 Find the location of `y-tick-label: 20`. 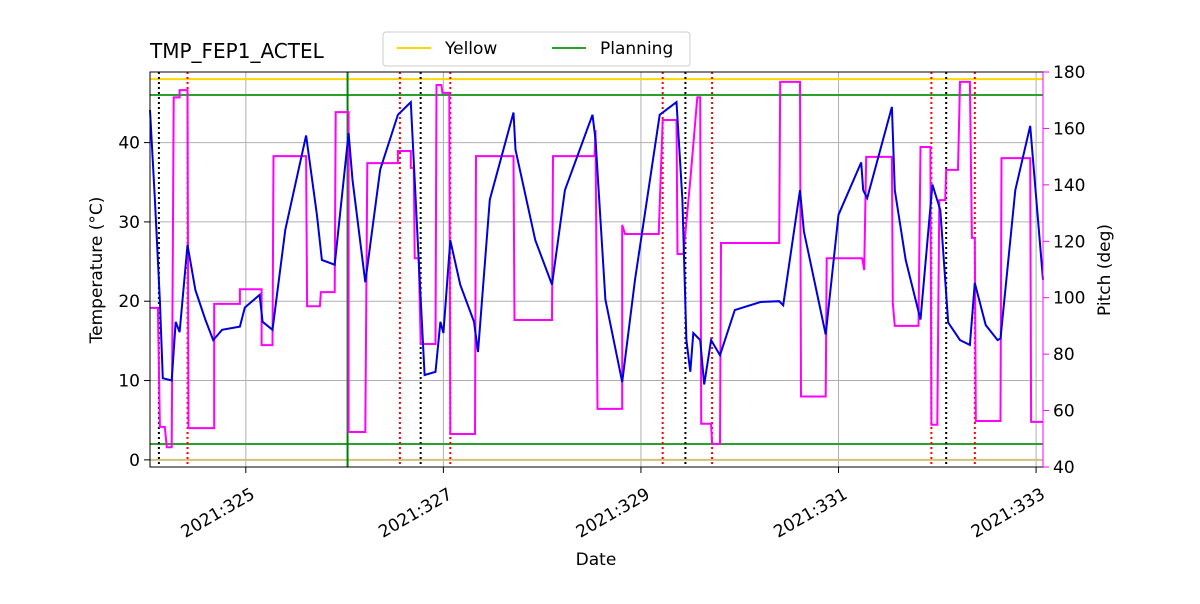

y-tick-label: 20 is located at coordinates (129, 302).